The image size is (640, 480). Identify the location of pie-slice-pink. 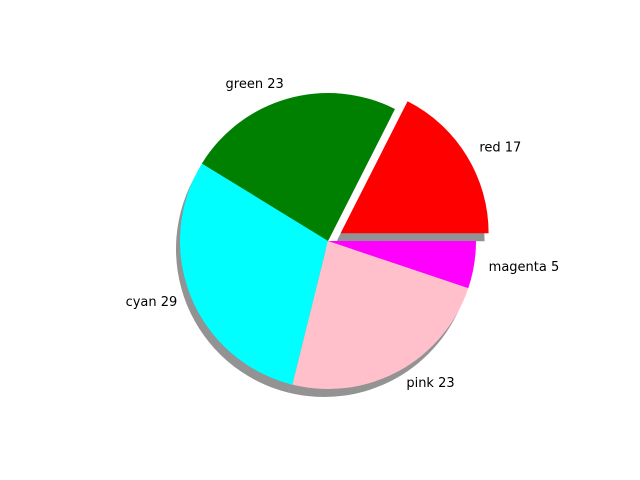
(380, 315).